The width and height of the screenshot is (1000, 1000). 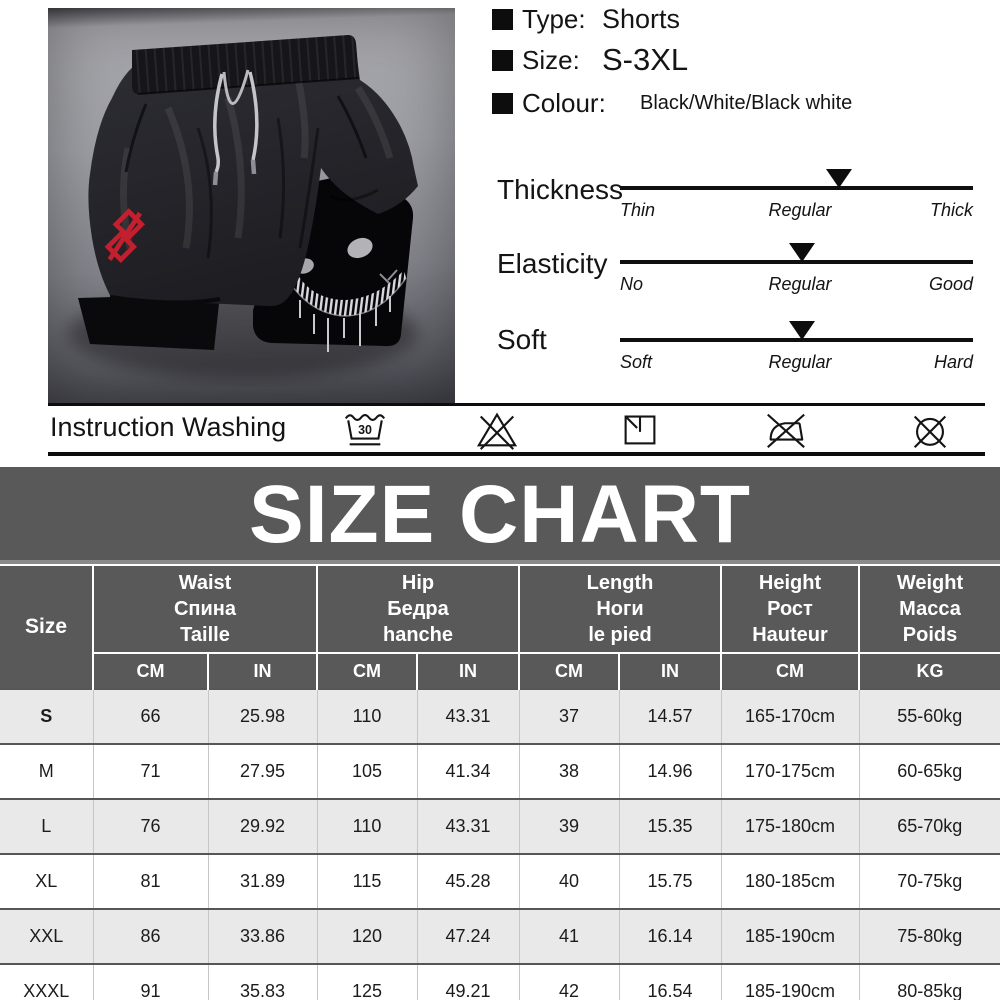 I want to click on scale-label-min: Soft, so click(x=636, y=362).